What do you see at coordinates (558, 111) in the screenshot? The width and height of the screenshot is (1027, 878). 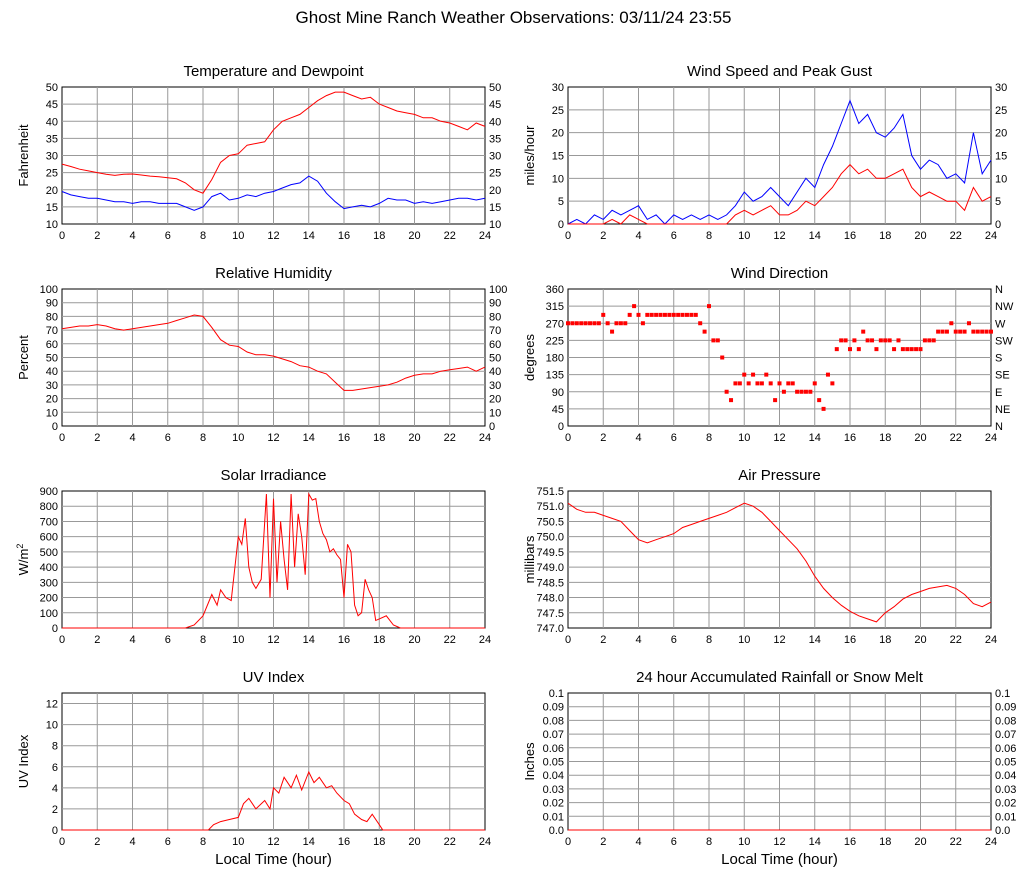 I see `wind-y-tick-label: 25` at bounding box center [558, 111].